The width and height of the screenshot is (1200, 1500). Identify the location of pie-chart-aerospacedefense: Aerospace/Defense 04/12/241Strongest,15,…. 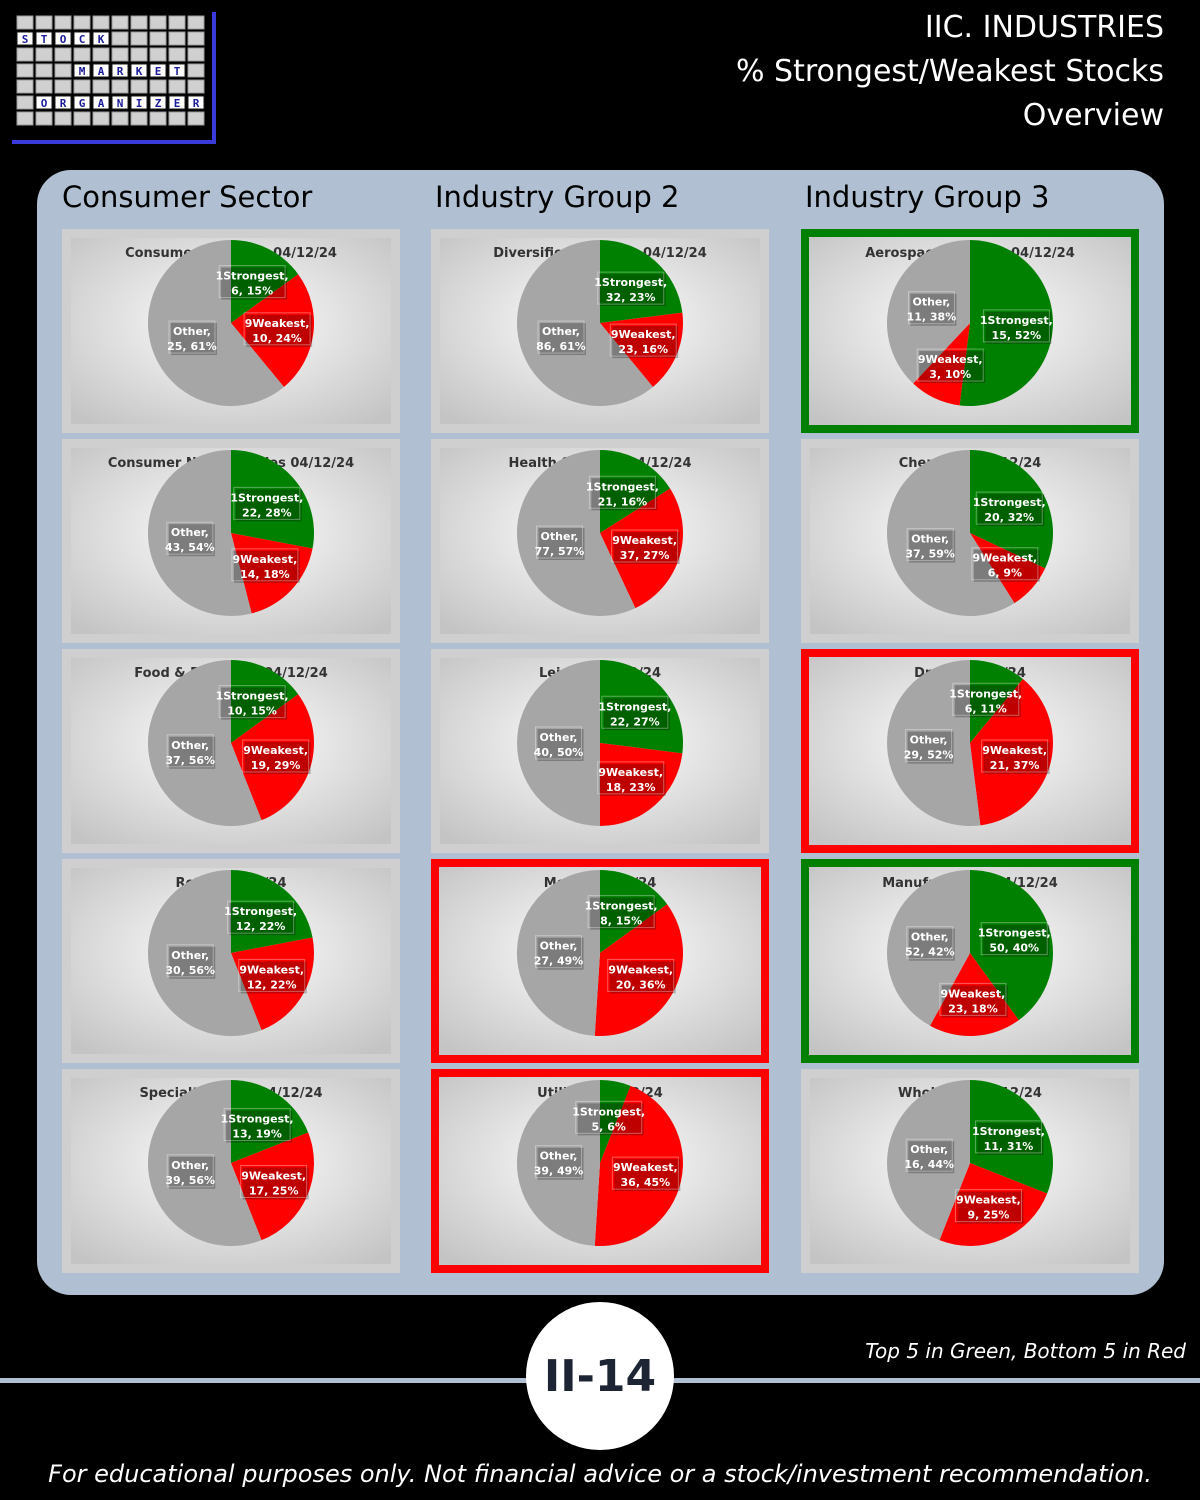
(970, 331).